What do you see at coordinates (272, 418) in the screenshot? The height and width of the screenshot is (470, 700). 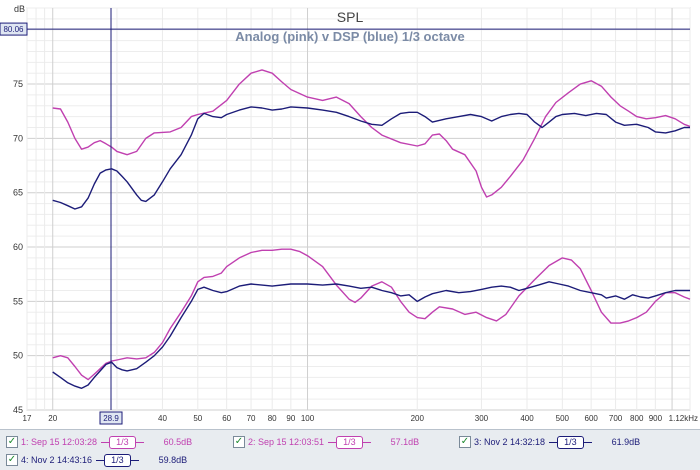 I see `x-tick-label: 80` at bounding box center [272, 418].